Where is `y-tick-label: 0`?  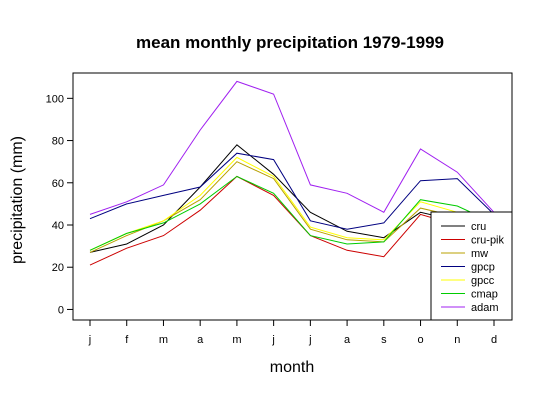 y-tick-label: 0 is located at coordinates (61, 310).